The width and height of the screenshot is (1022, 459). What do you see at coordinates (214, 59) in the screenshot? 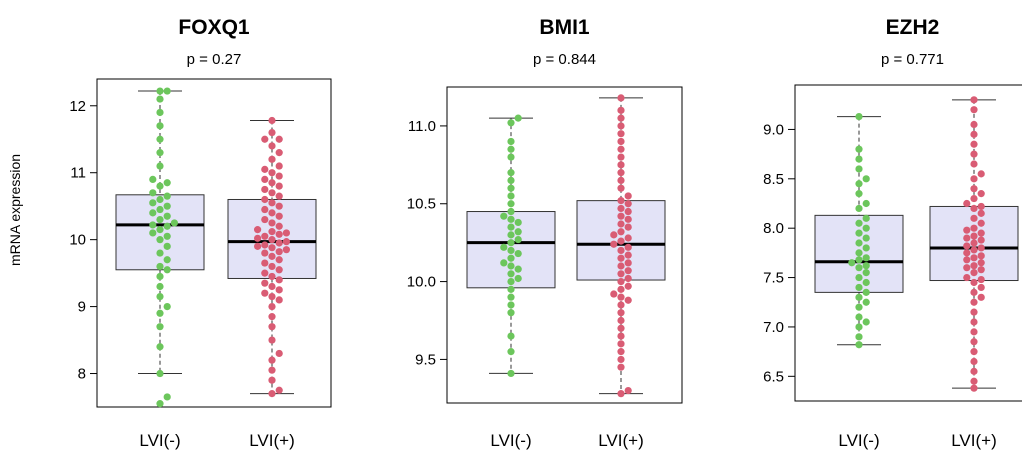
I see `panel-pvalue: p = 0.27` at bounding box center [214, 59].